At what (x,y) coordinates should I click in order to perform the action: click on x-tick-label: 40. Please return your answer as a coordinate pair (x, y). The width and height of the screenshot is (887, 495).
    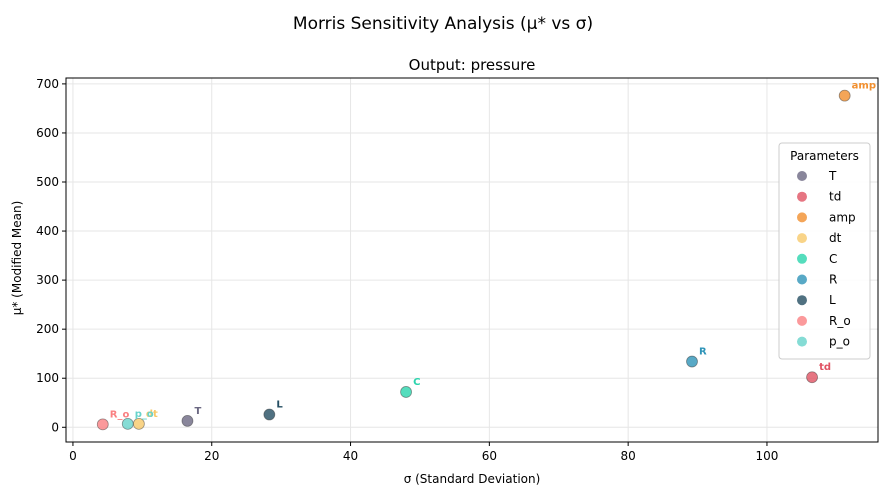
    Looking at the image, I should click on (350, 456).